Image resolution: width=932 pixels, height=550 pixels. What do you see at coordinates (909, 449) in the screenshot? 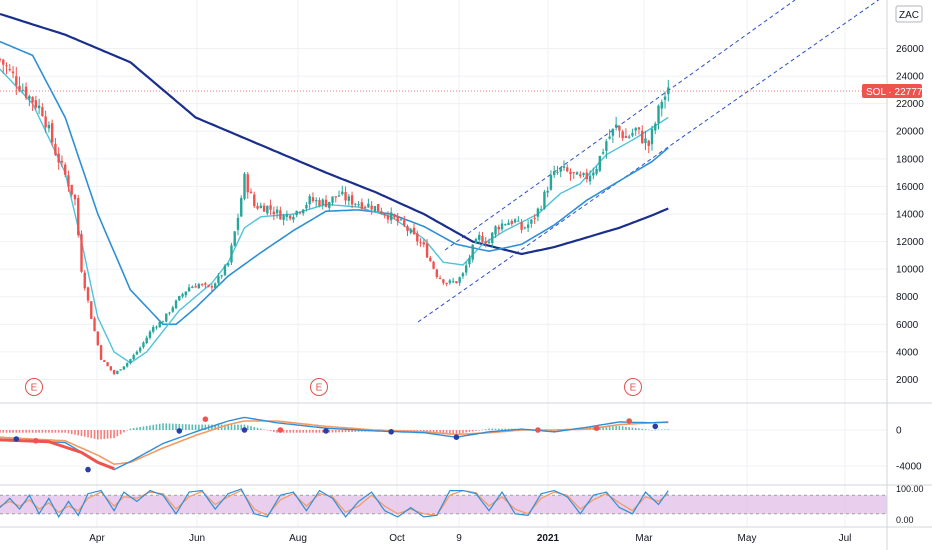
I see `macd-axis: 0 -4000` at bounding box center [909, 449].